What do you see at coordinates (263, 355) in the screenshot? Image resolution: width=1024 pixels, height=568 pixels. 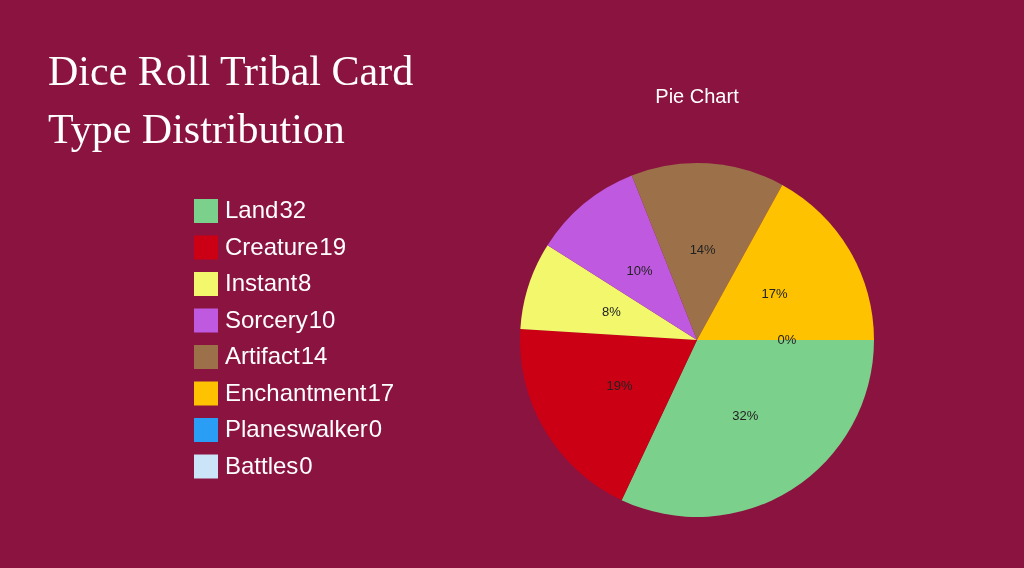 I see `legend-label: Artifact` at bounding box center [263, 355].